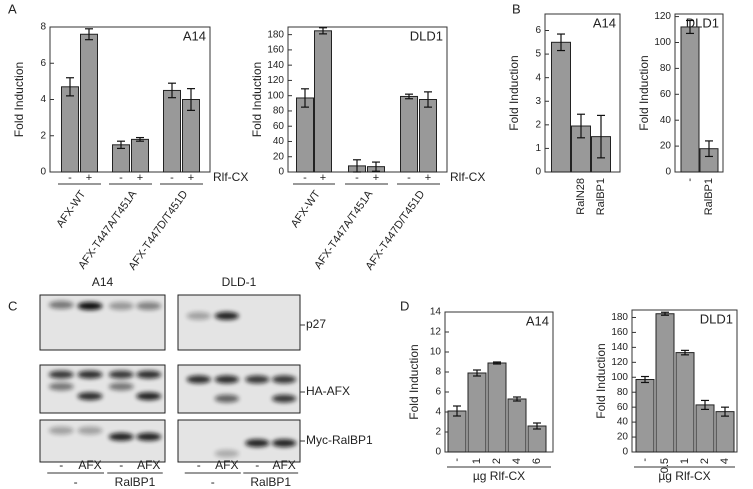 The height and width of the screenshot is (489, 753). Describe the element at coordinates (436, 352) in the screenshot. I see `y-tick-label: 10` at that location.